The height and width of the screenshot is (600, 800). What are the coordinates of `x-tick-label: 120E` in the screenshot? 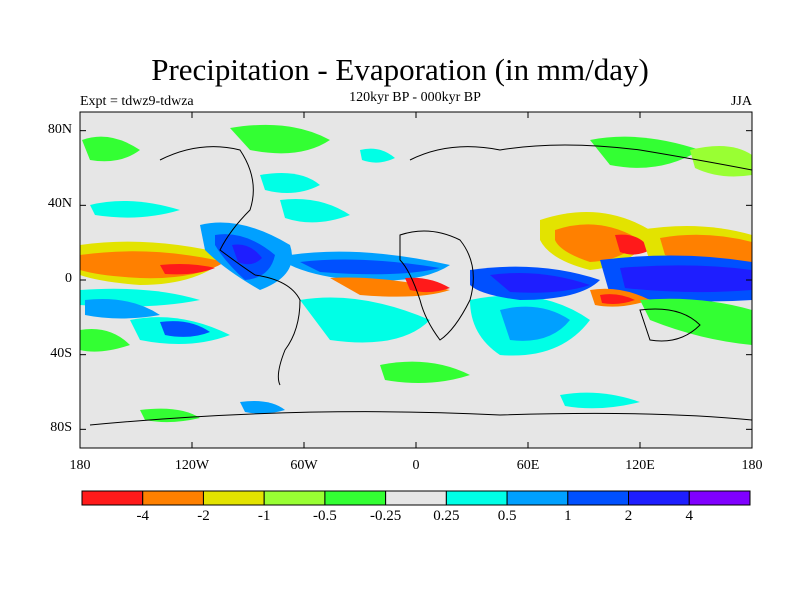 It's located at (640, 465).